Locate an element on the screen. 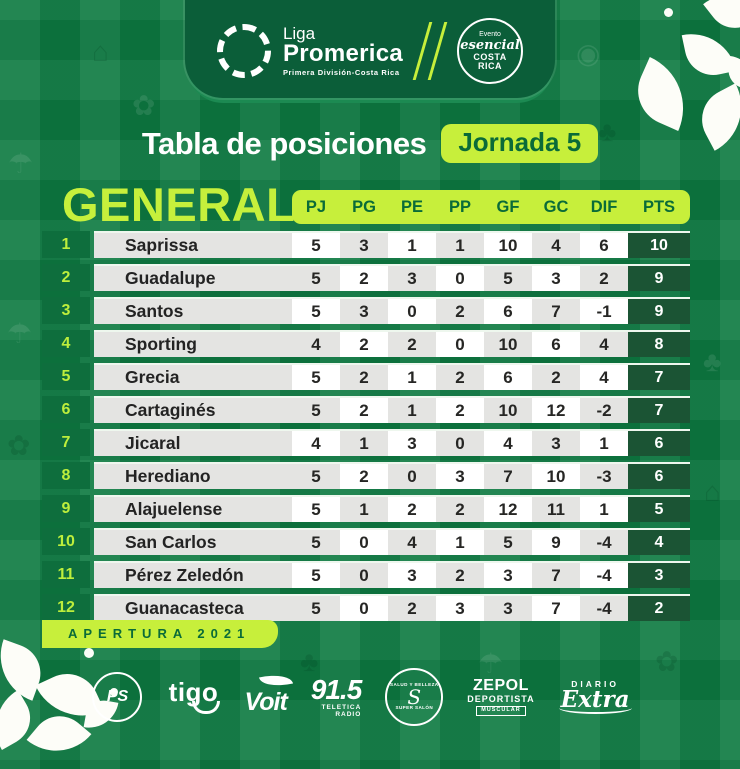 This screenshot has height=769, width=740. team-name-cell: Grecia is located at coordinates (193, 376).